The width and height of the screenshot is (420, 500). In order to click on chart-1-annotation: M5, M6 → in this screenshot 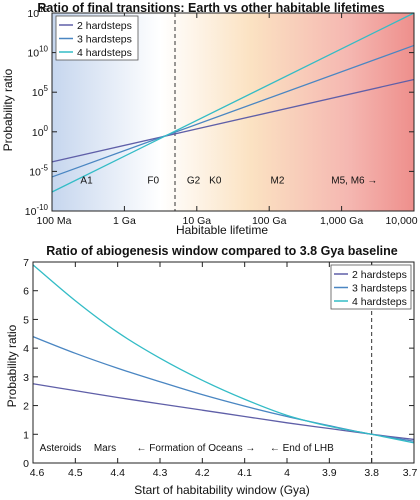, I will do `click(354, 180)`.